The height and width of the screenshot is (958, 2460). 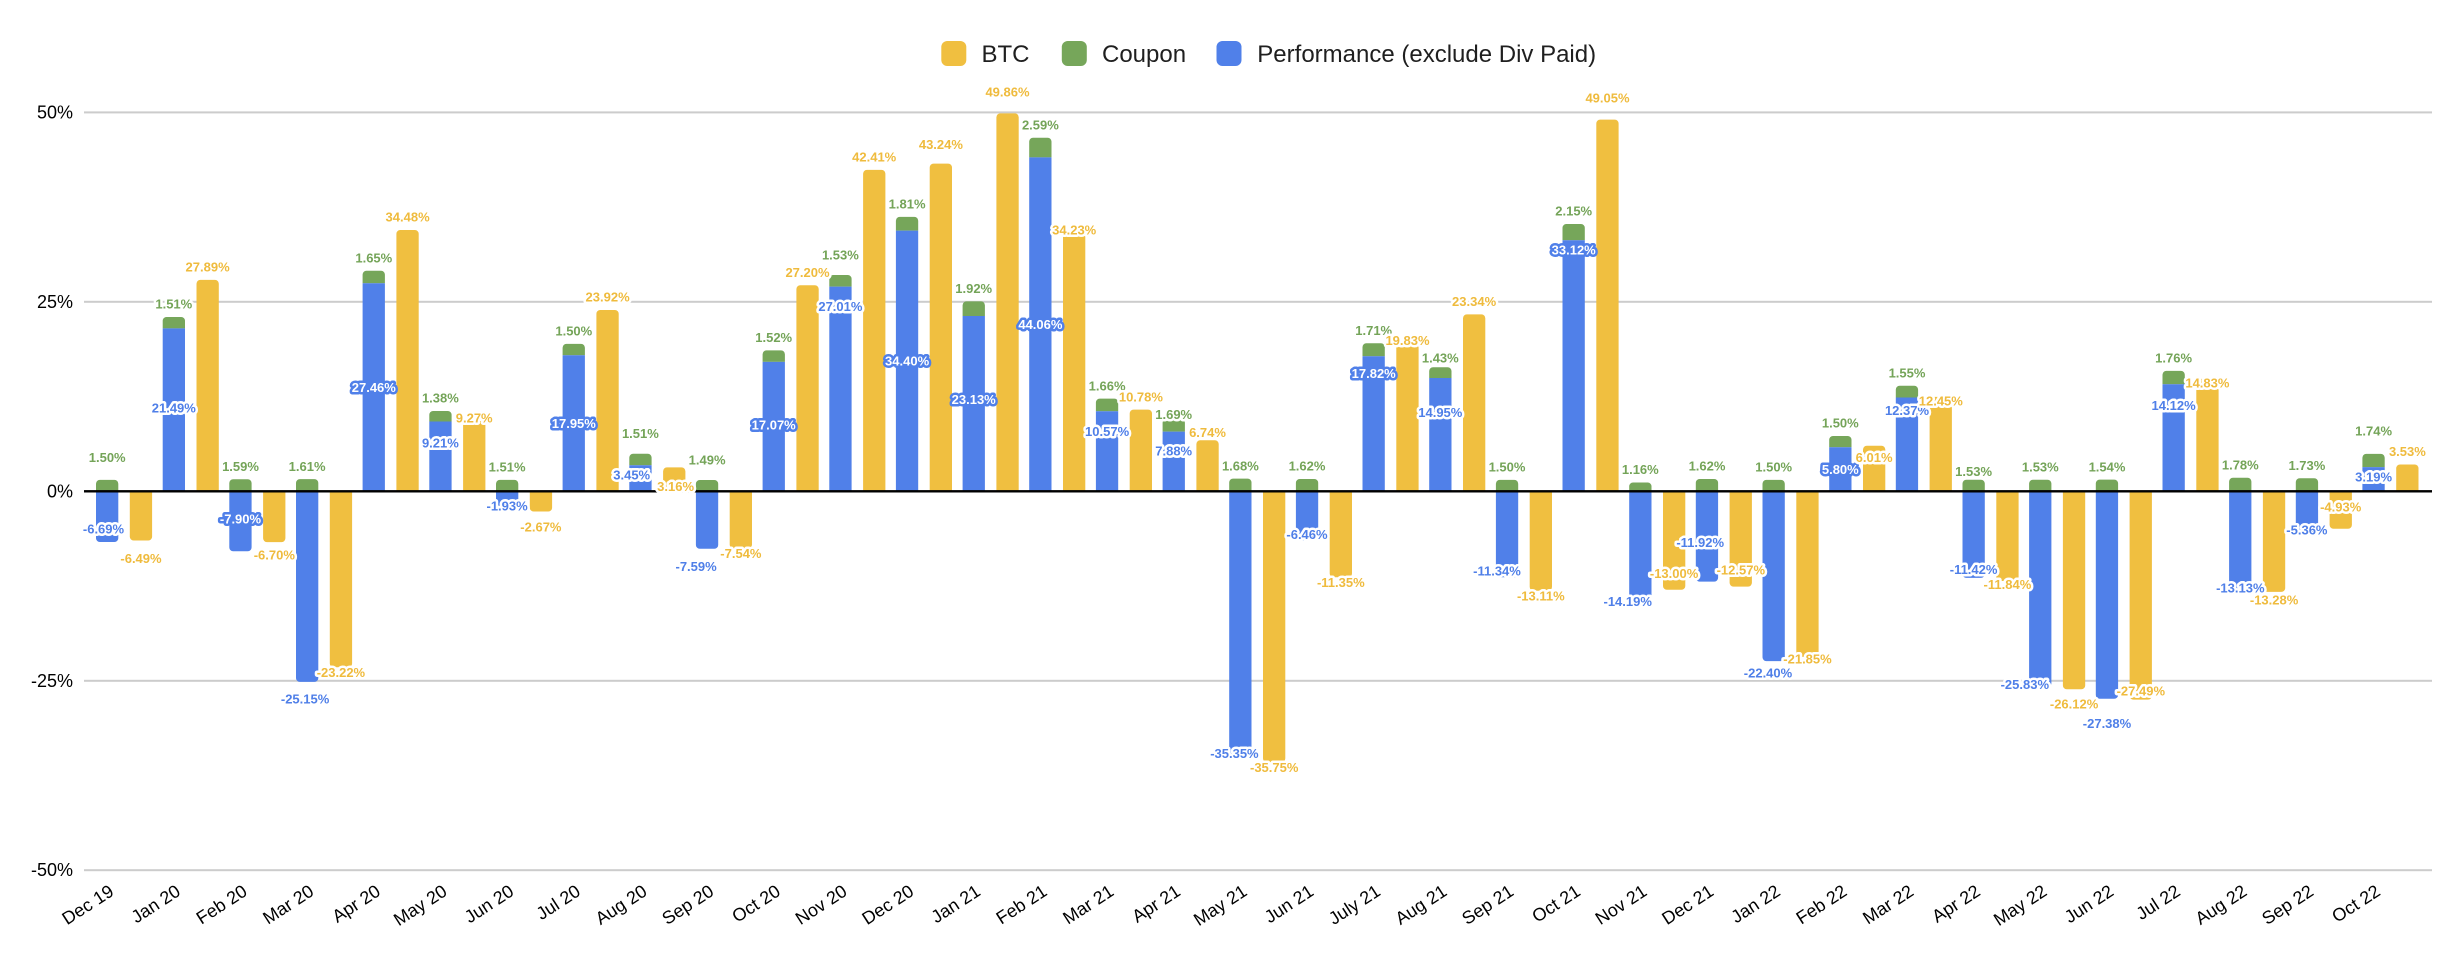 What do you see at coordinates (52, 870) in the screenshot?
I see `svg-text: -50%` at bounding box center [52, 870].